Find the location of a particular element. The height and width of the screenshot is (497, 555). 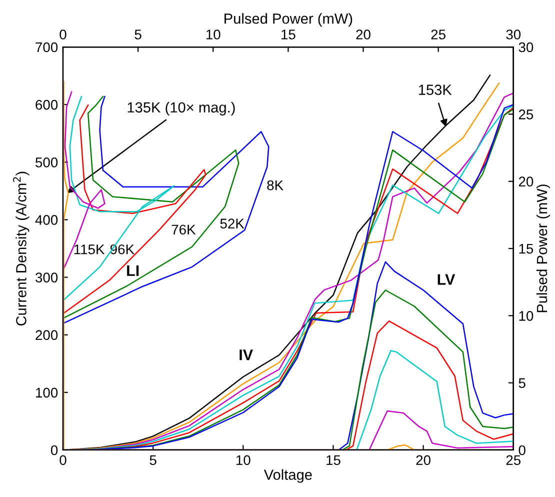

y2-tick-label: 30 is located at coordinates (526, 47).